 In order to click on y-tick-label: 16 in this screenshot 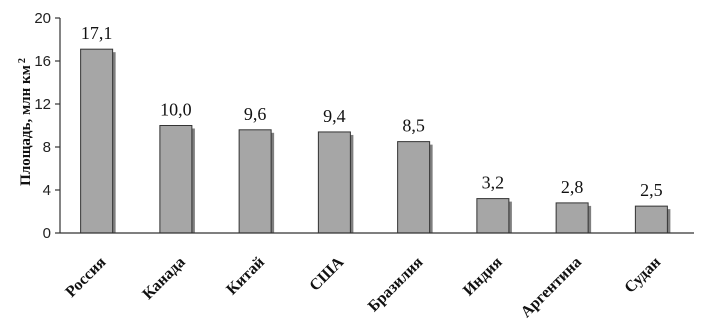, I will do `click(42, 61)`.